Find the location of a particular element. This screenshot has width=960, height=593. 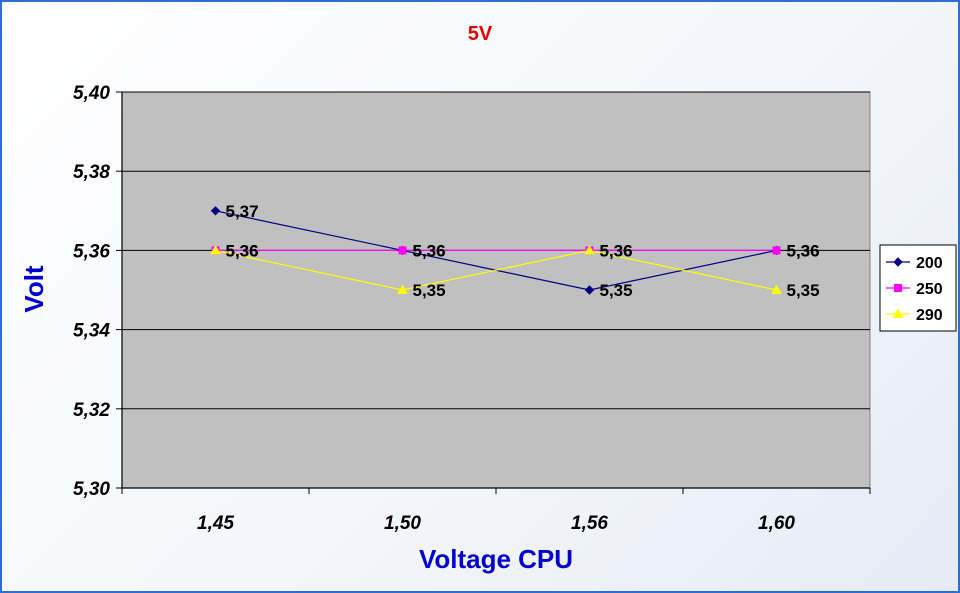

legend-label-250: 250 is located at coordinates (929, 289).